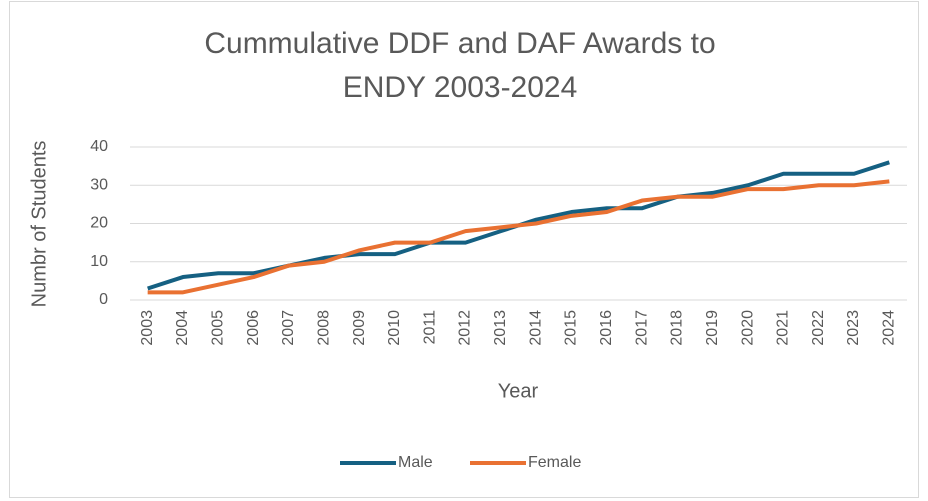  I want to click on legend-label: Female, so click(554, 462).